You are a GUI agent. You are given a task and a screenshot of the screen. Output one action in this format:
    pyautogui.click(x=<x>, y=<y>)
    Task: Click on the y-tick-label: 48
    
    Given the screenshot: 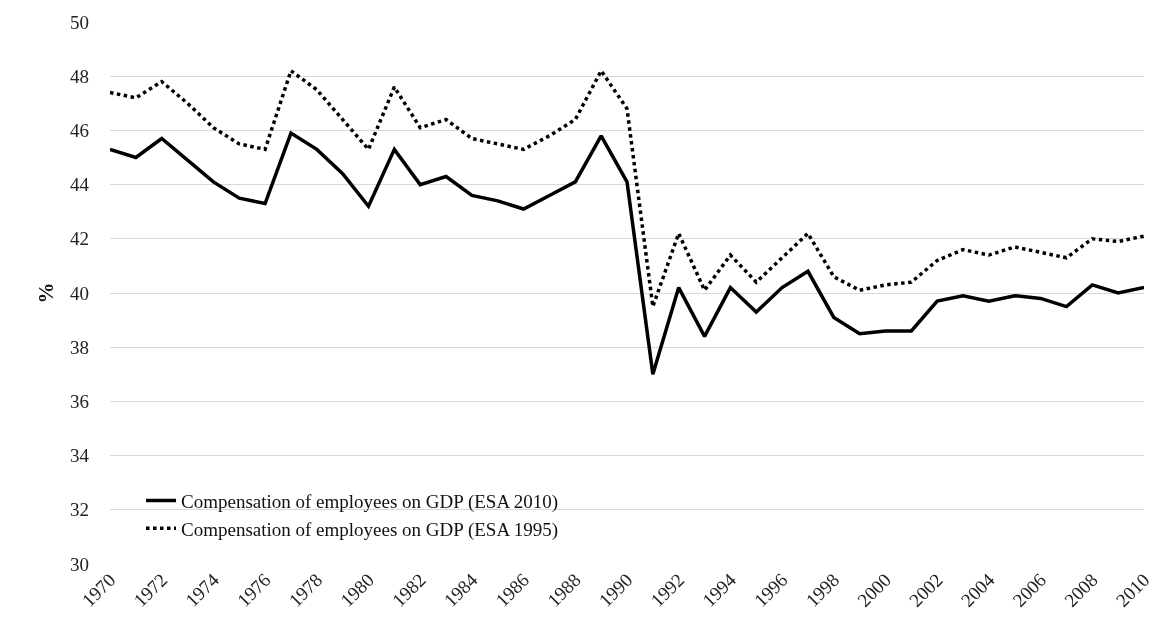 What is the action you would take?
    pyautogui.click(x=79, y=76)
    